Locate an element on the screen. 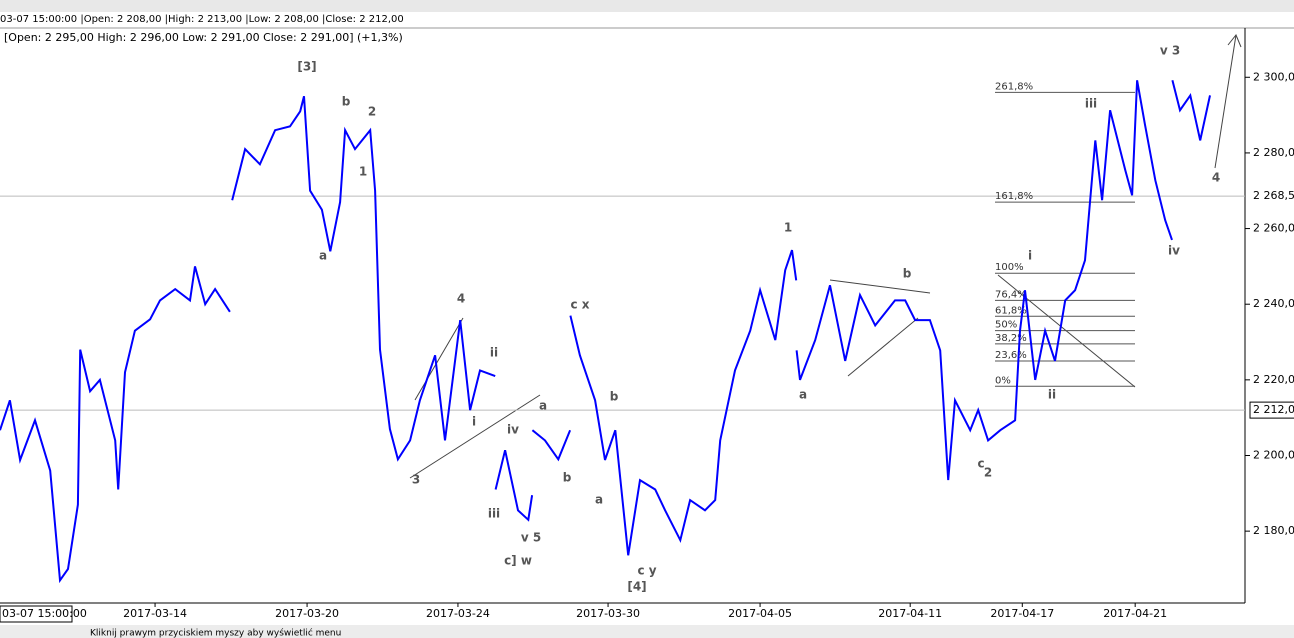 The height and width of the screenshot is (638, 1294). y-tick-label: 2 240,0 is located at coordinates (1273, 303).